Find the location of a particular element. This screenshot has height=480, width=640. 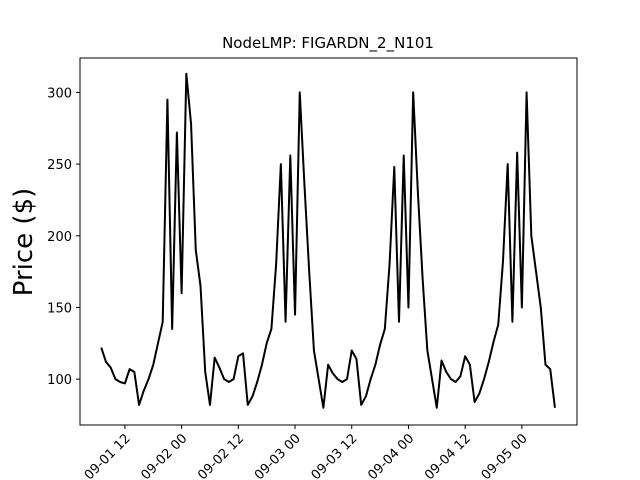

chart-title: NodeLMP: FIGARDN_2_N101 is located at coordinates (328, 43).